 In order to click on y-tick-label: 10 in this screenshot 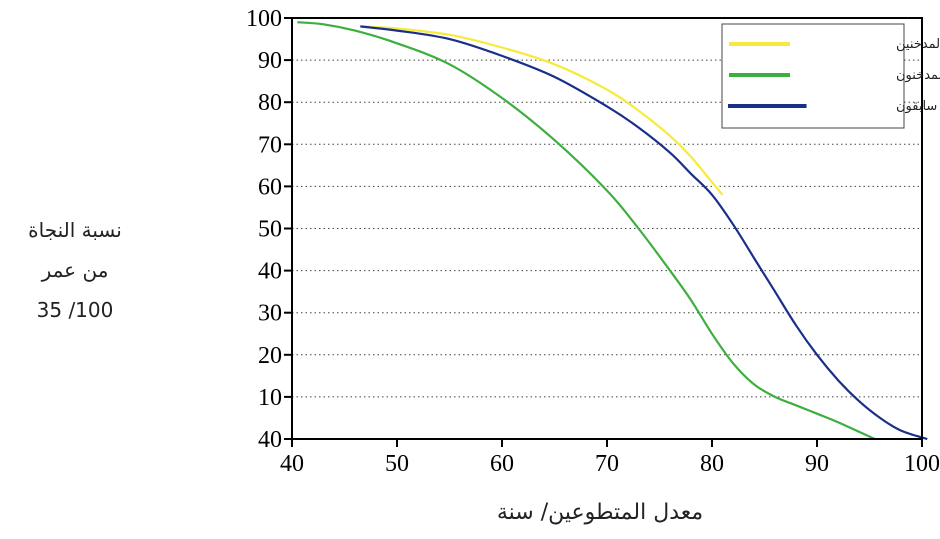, I will do `click(270, 398)`.